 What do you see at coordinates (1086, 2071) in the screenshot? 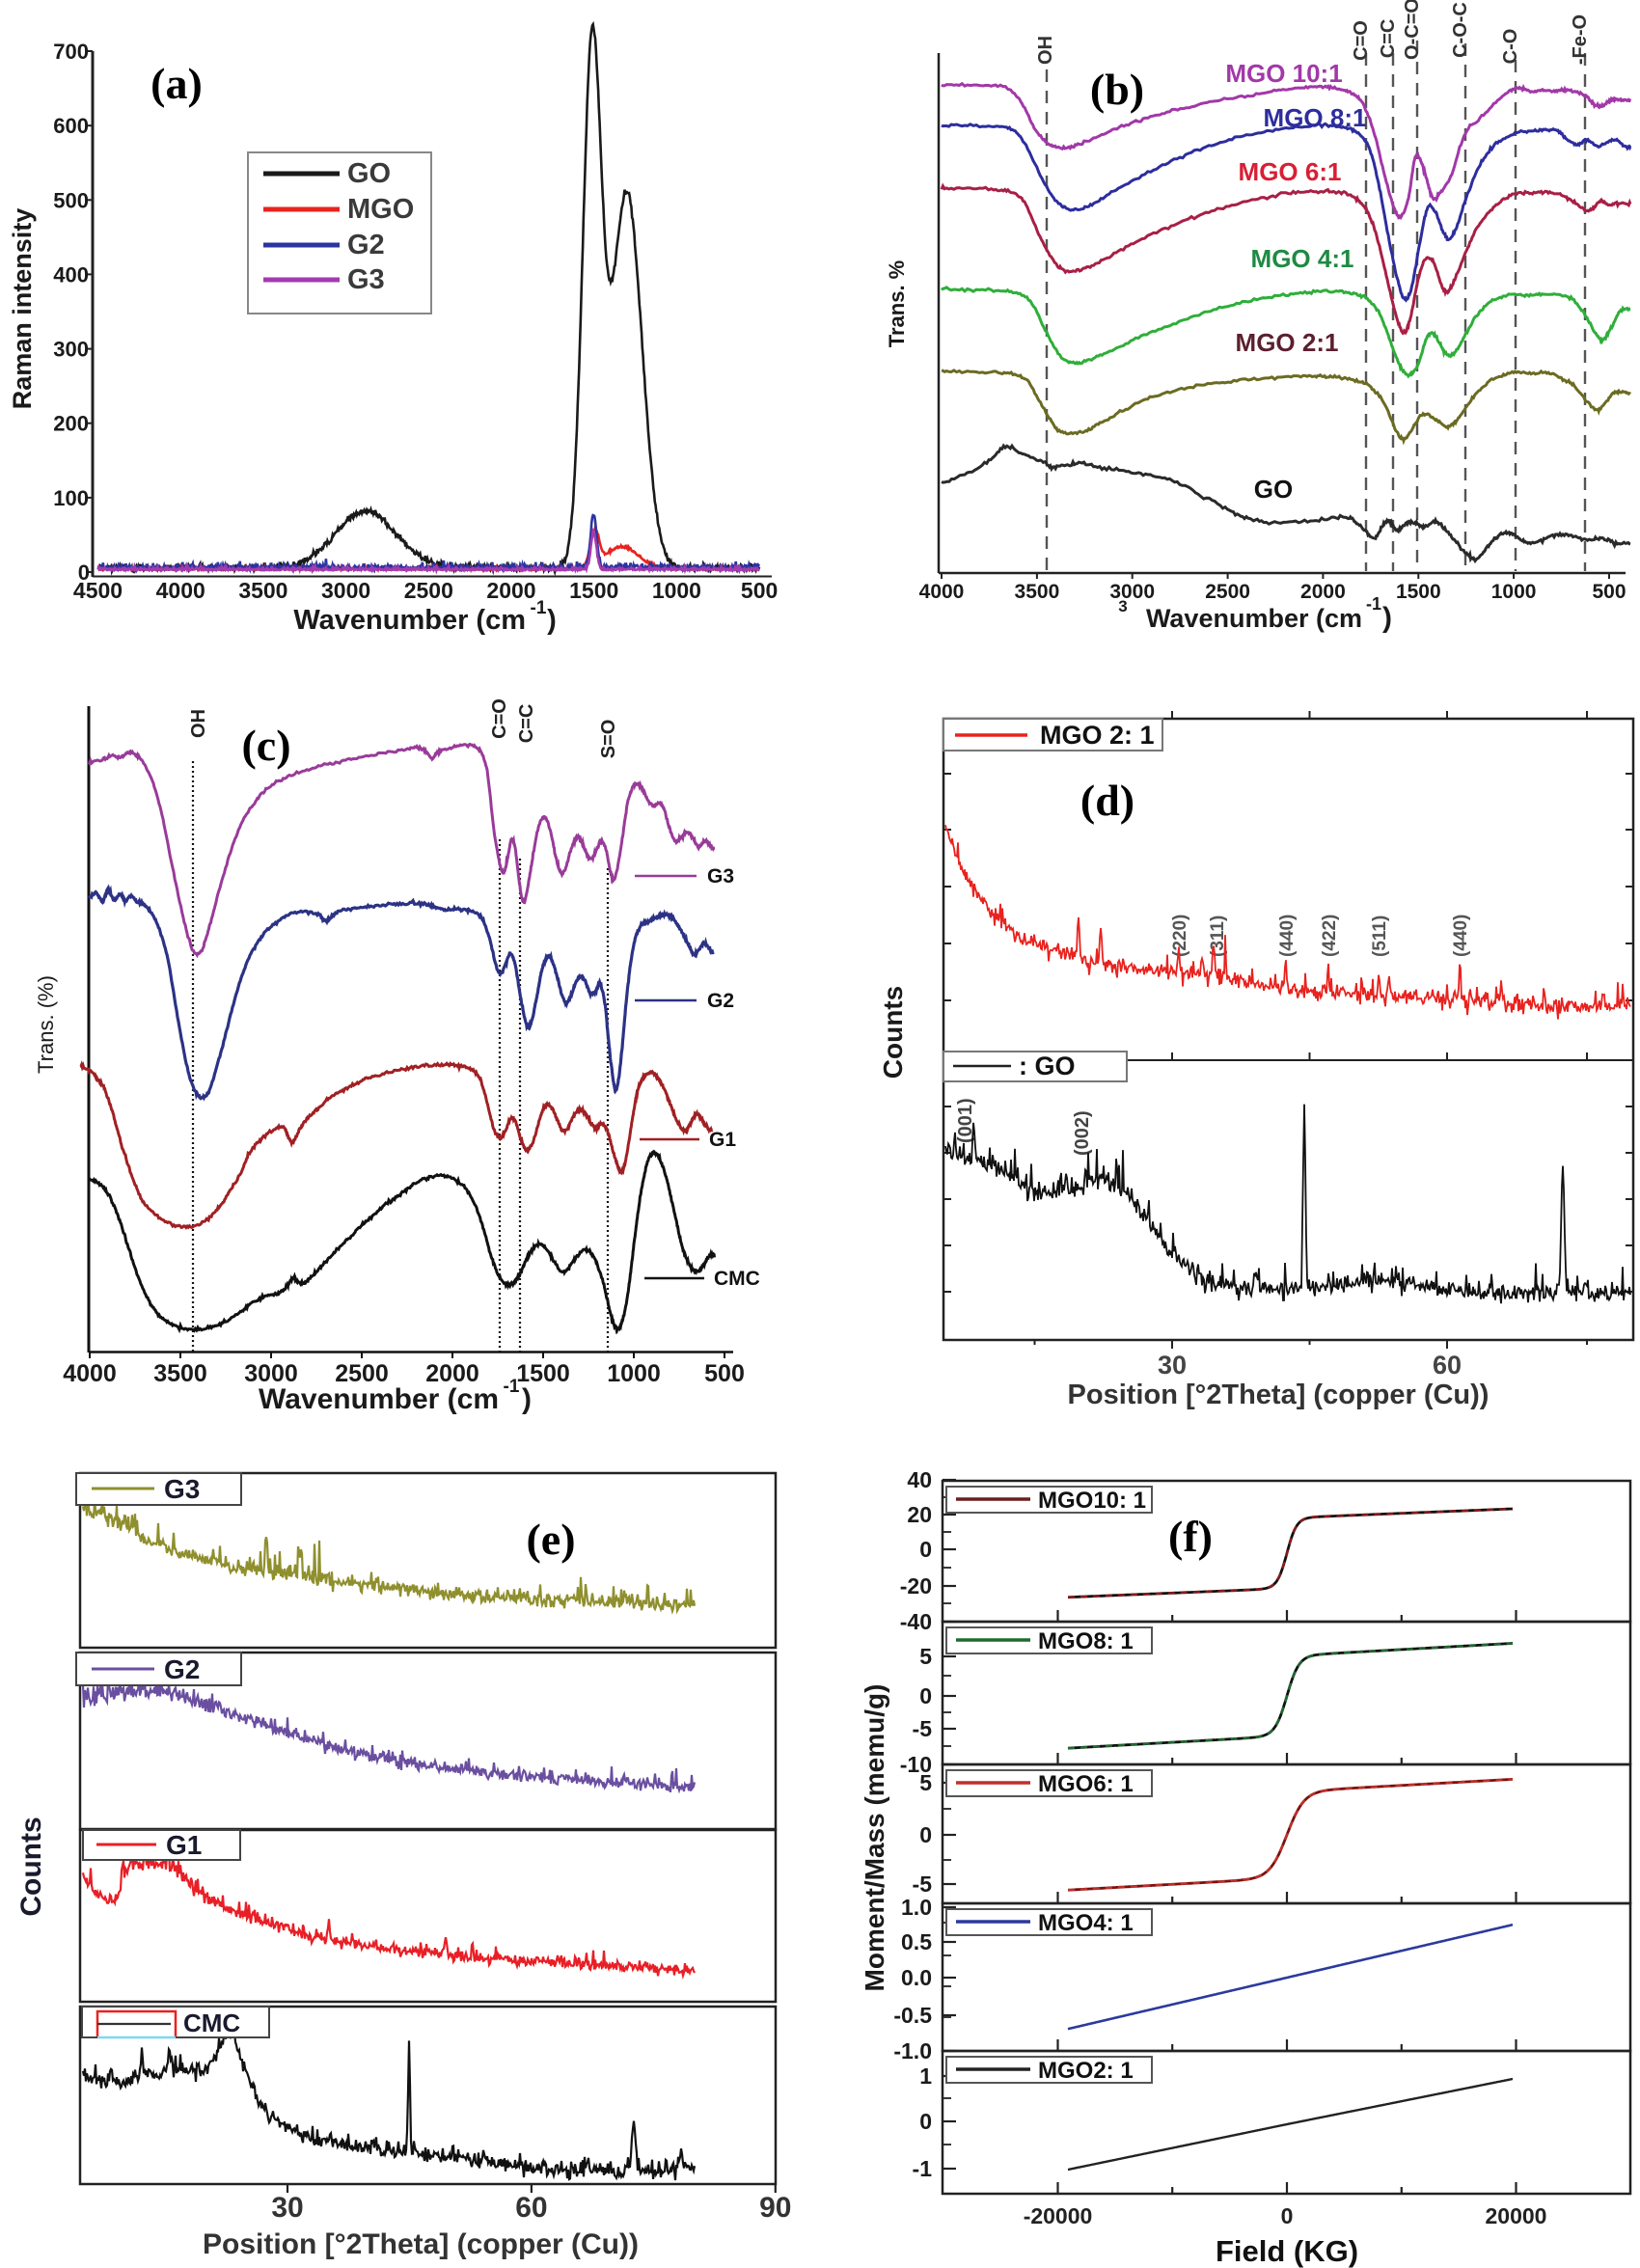
I see `svg-text: MGO2: 1` at bounding box center [1086, 2071].